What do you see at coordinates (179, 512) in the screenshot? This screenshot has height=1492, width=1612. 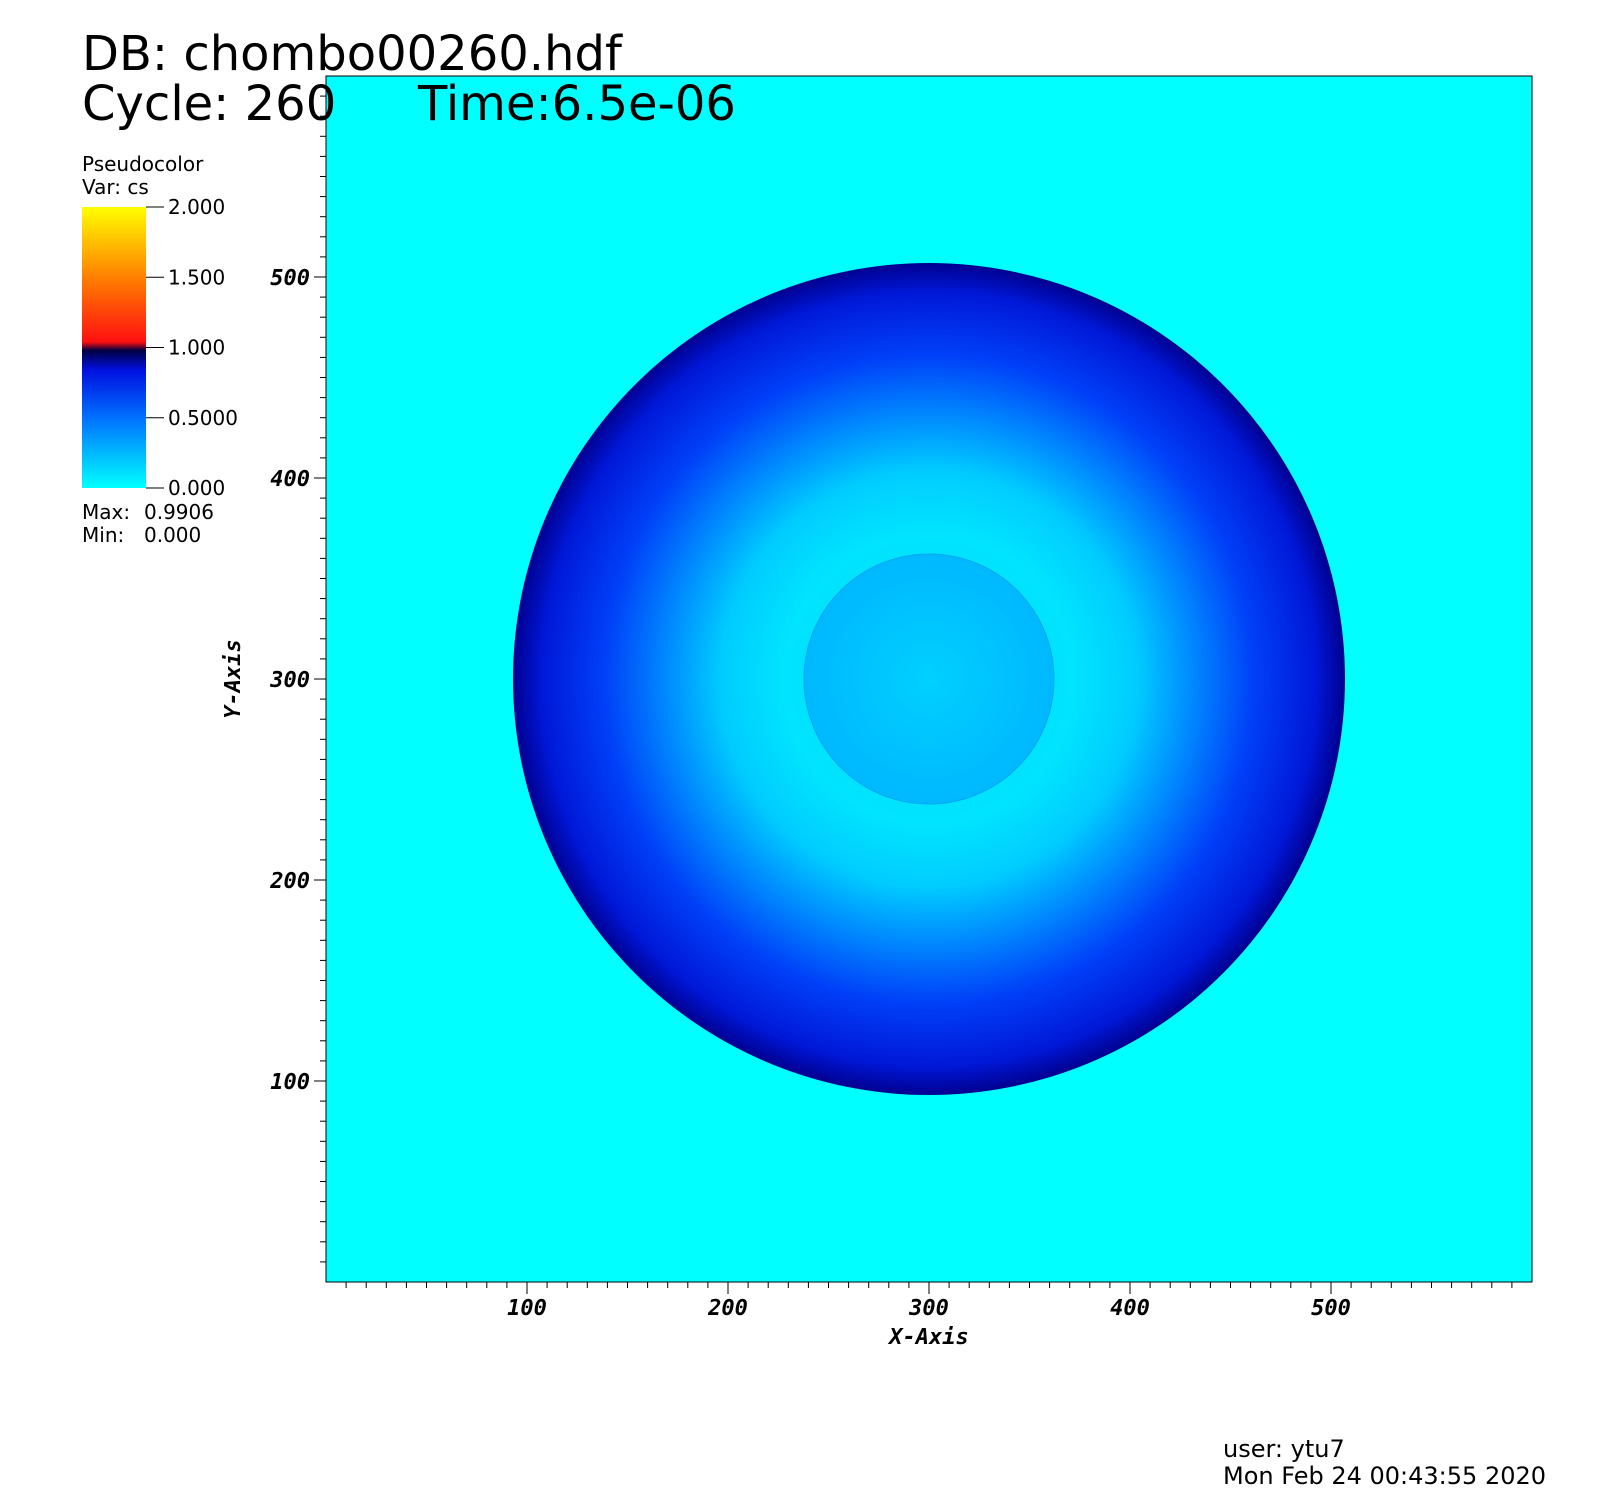 I see `legend-max: 0.9906` at bounding box center [179, 512].